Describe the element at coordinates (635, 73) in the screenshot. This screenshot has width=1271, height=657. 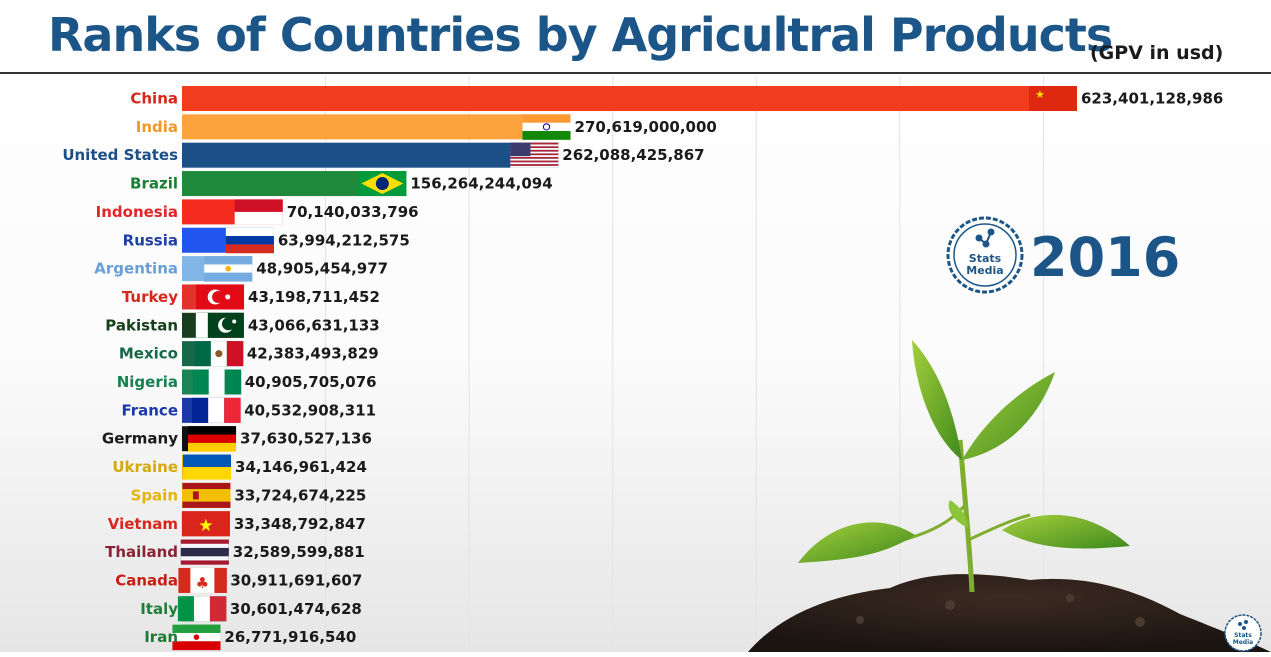
I see `title-underline` at that location.